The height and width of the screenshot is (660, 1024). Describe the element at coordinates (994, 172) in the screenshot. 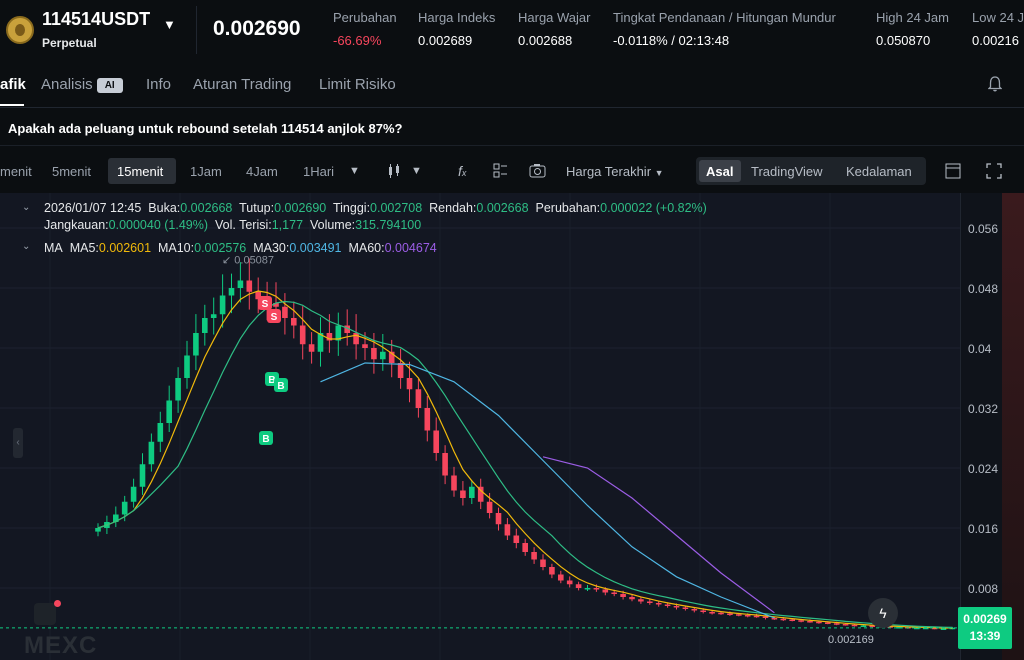

I see `fullscreen-icon` at that location.